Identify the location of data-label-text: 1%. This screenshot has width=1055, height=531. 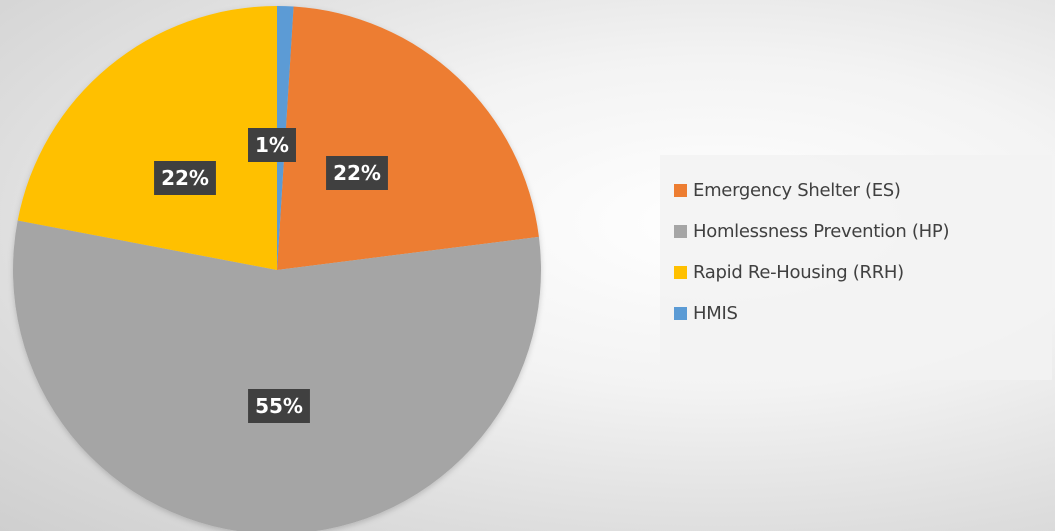
(272, 145).